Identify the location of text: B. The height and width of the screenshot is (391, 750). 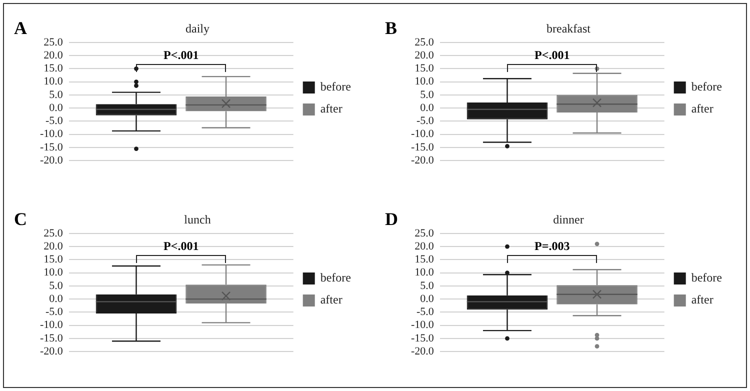
(391, 28).